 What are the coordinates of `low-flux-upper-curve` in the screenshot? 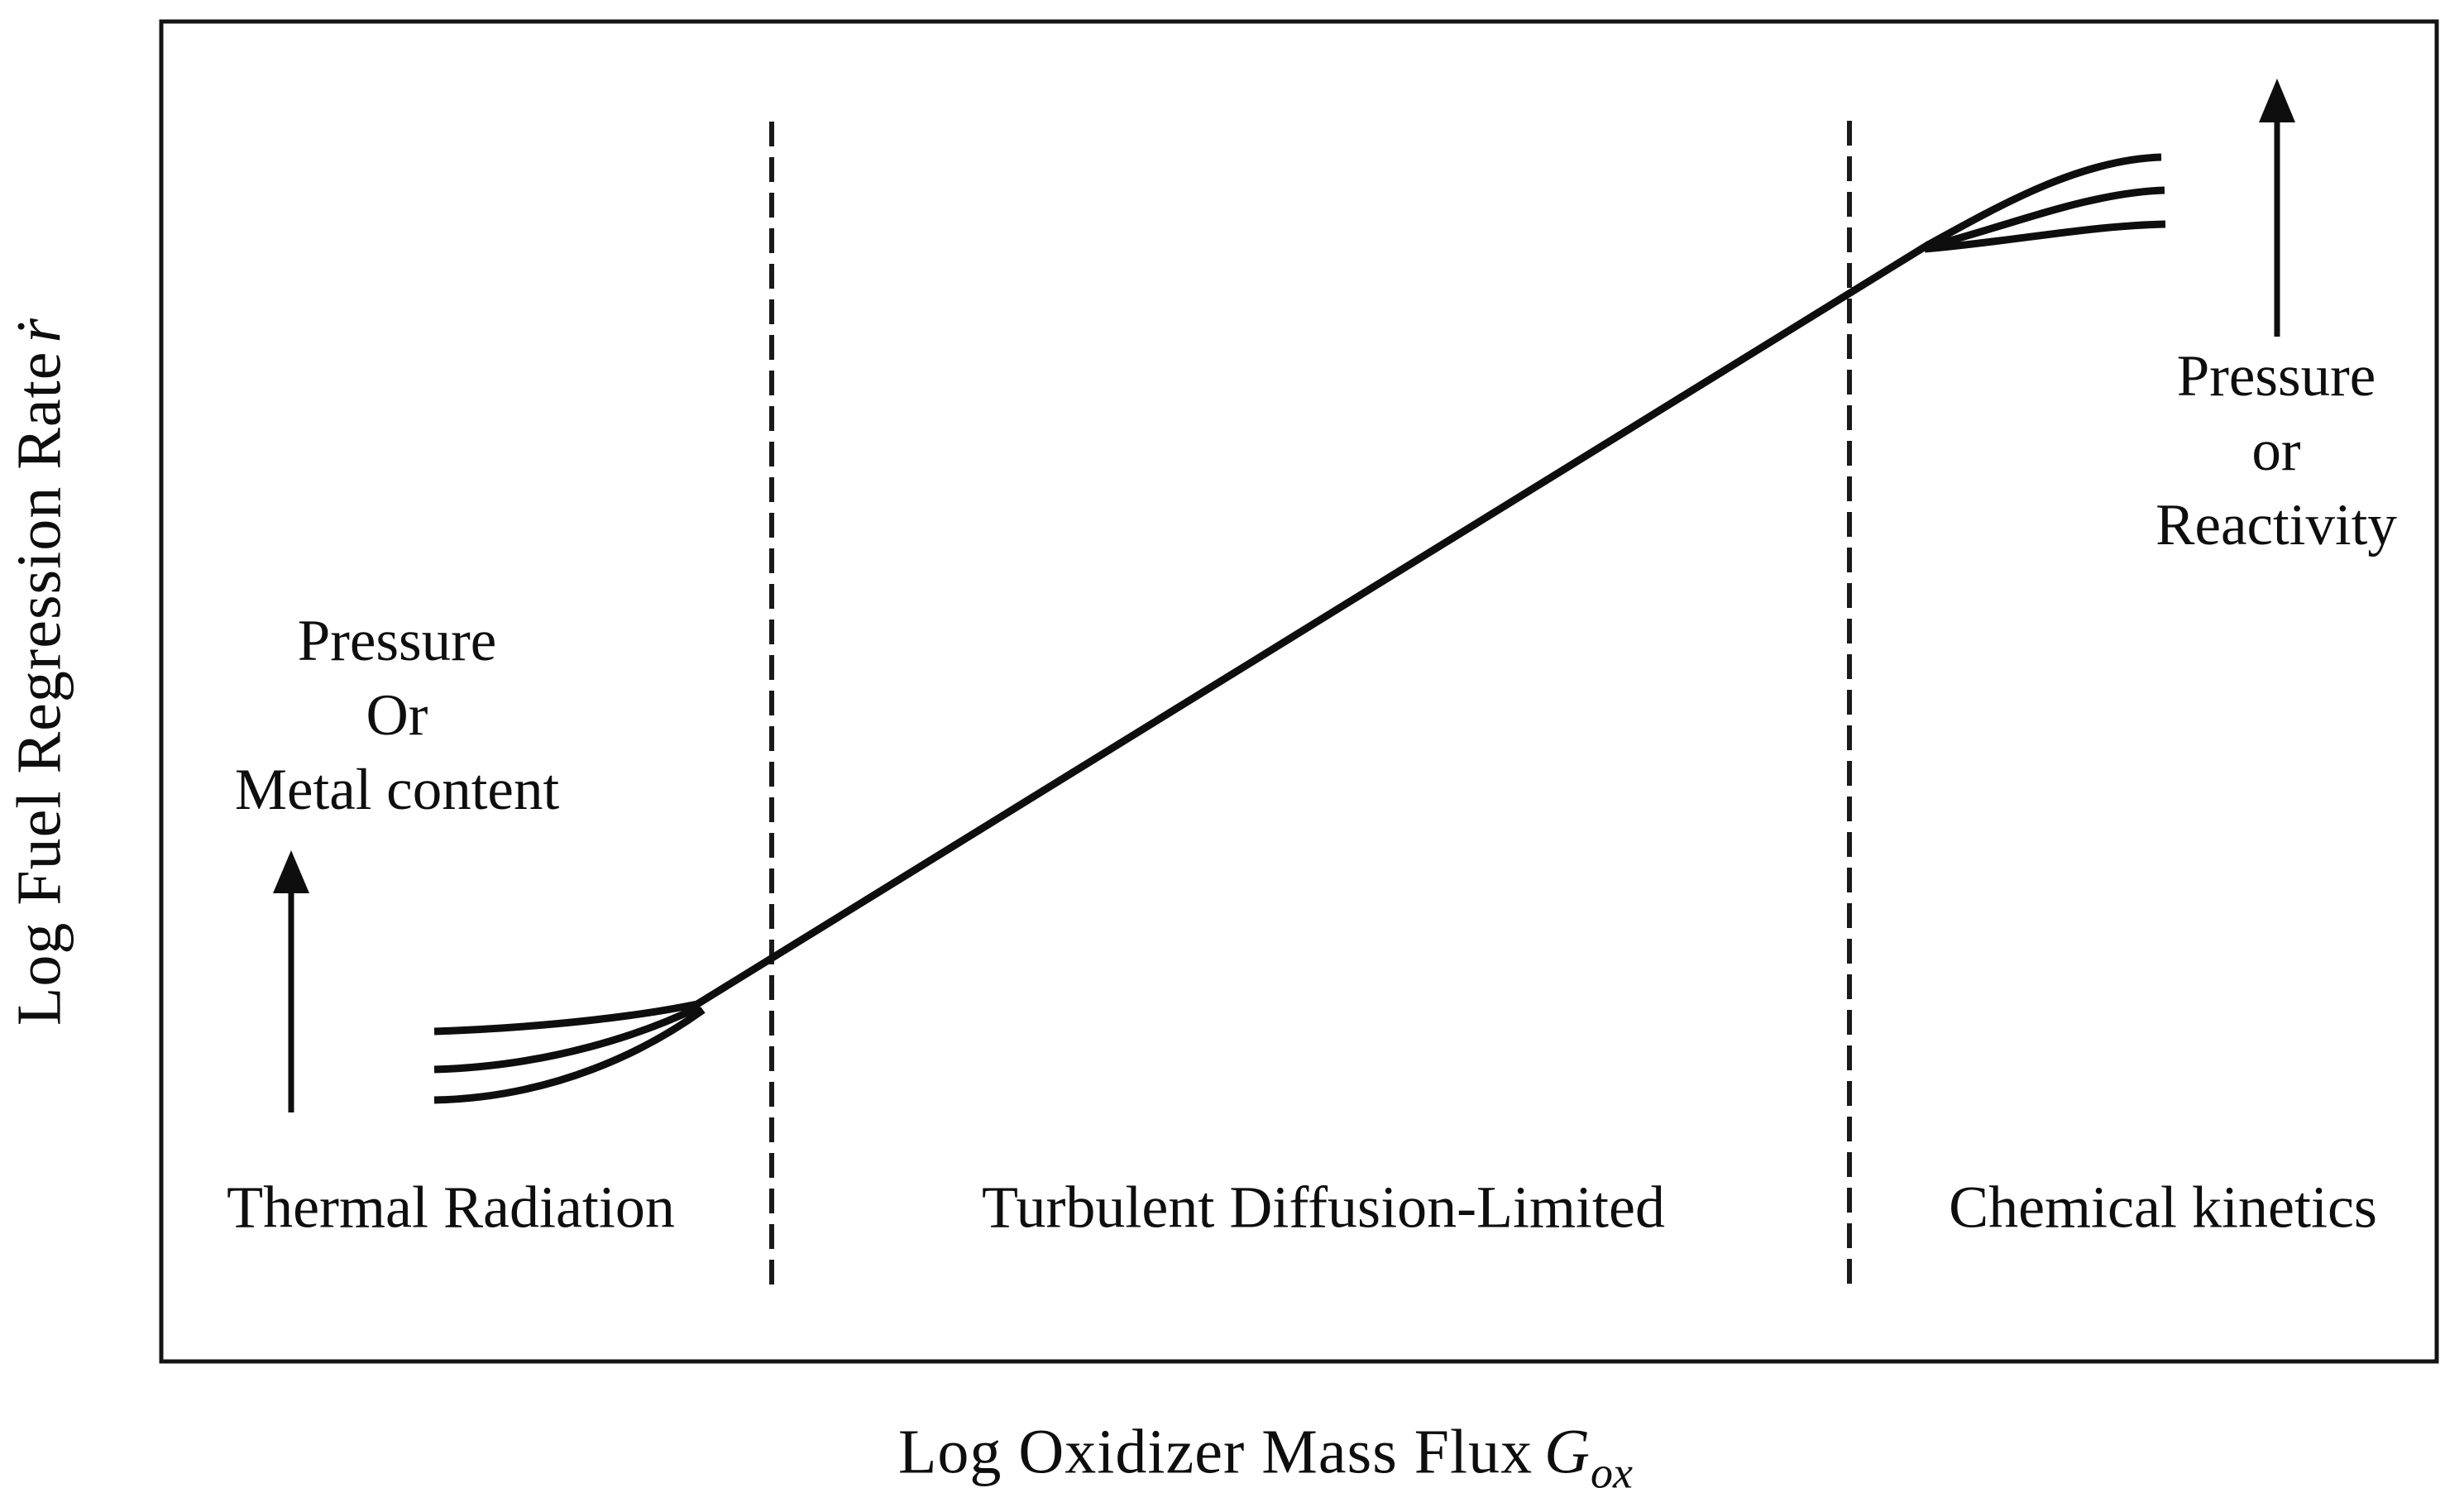 It's located at (565, 1018).